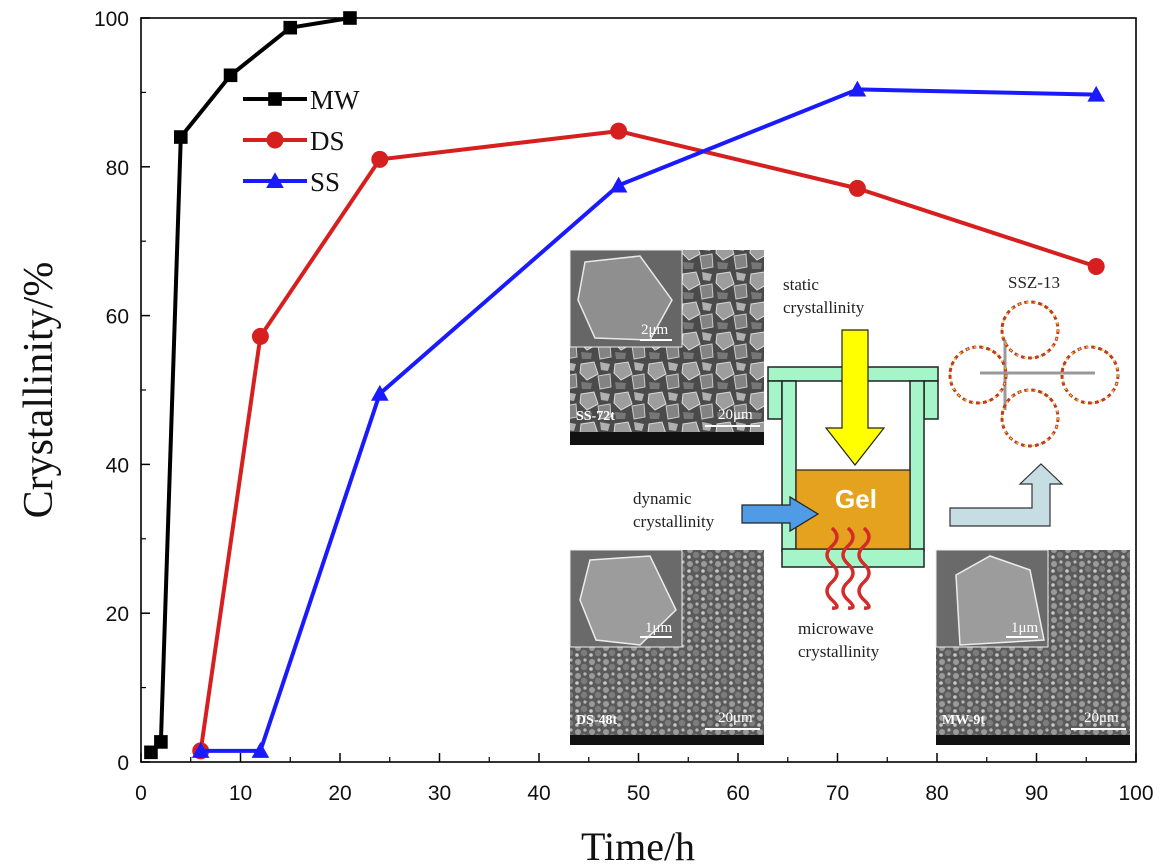  What do you see at coordinates (117, 317) in the screenshot?
I see `y-tick-label: 60` at bounding box center [117, 317].